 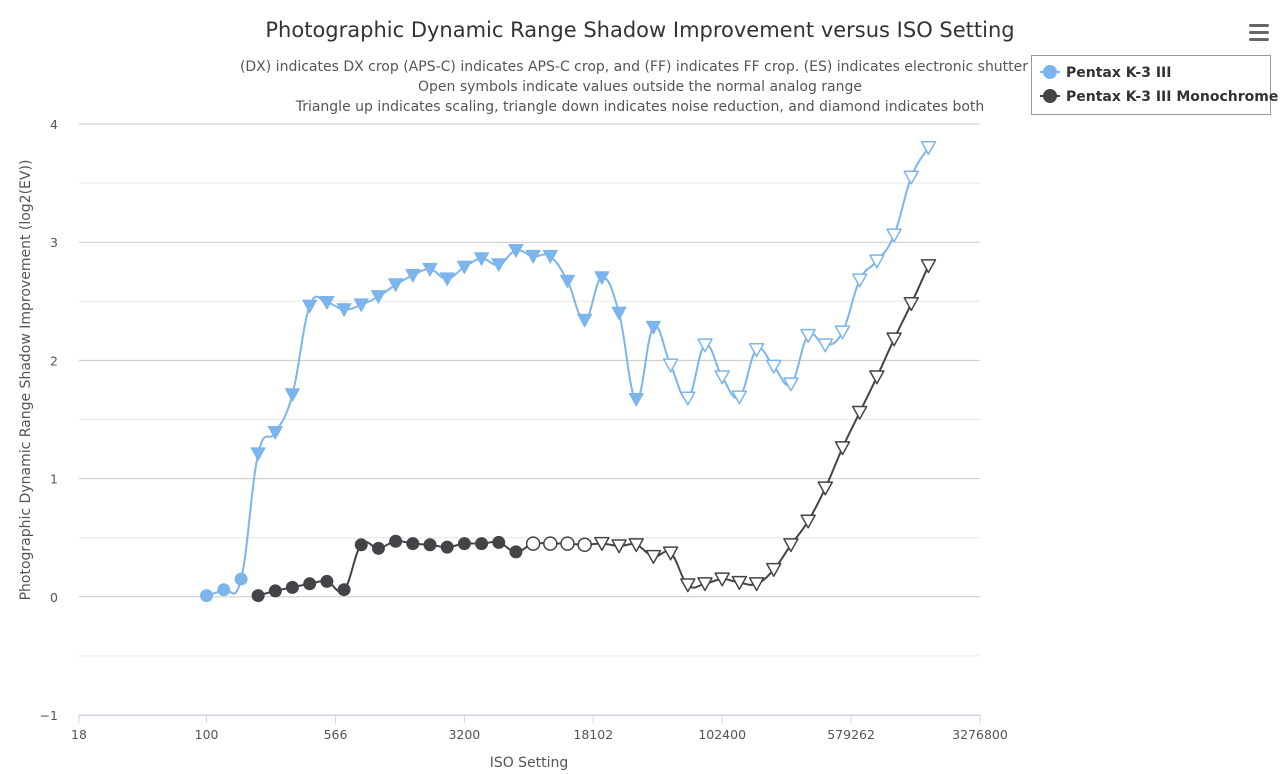 What do you see at coordinates (851, 734) in the screenshot?
I see `x-tick-label: 579262` at bounding box center [851, 734].